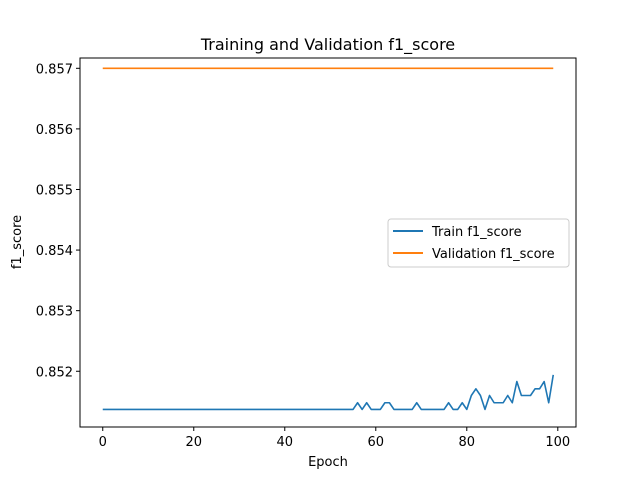 This screenshot has height=480, width=640. Describe the element at coordinates (476, 232) in the screenshot. I see `legend-label-train: Train f1_score` at that location.